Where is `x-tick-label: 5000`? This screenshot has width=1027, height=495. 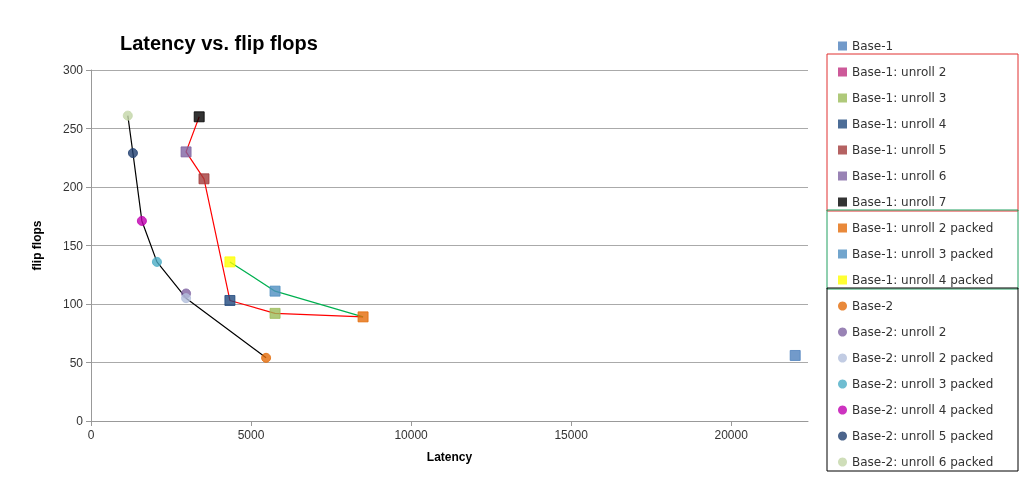
x-tick-label: 5000 is located at coordinates (251, 435).